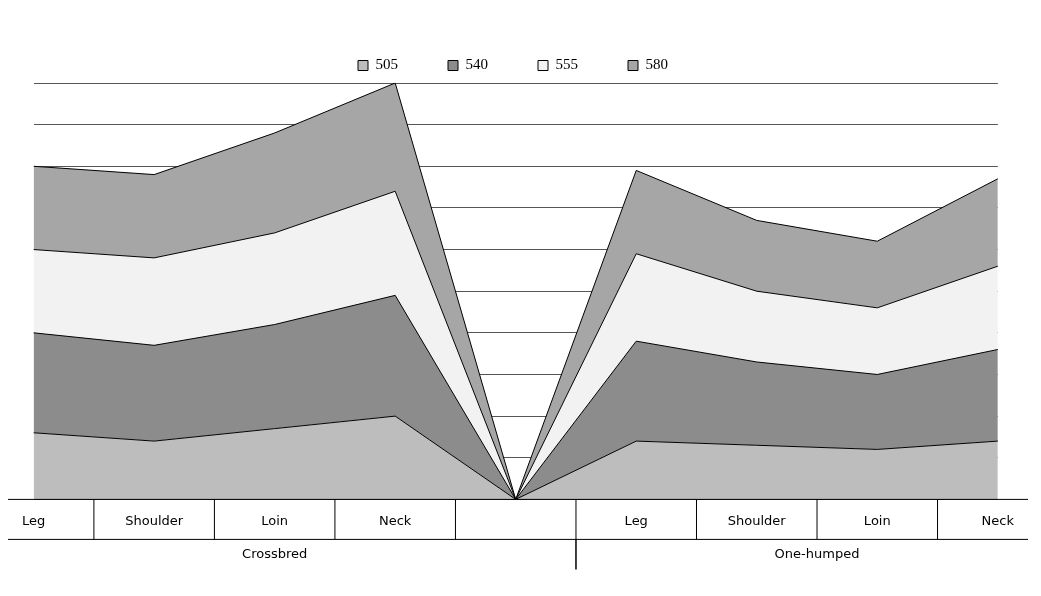 This screenshot has height=596, width=1041. Describe the element at coordinates (386, 64) in the screenshot. I see `legend-label: 505` at that location.